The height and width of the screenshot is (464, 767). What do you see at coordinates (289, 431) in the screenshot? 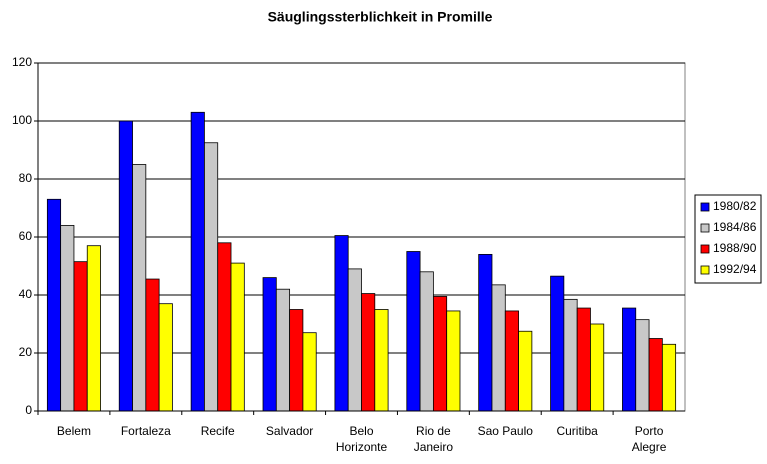
I see `x-tick-label: Salvador` at bounding box center [289, 431].